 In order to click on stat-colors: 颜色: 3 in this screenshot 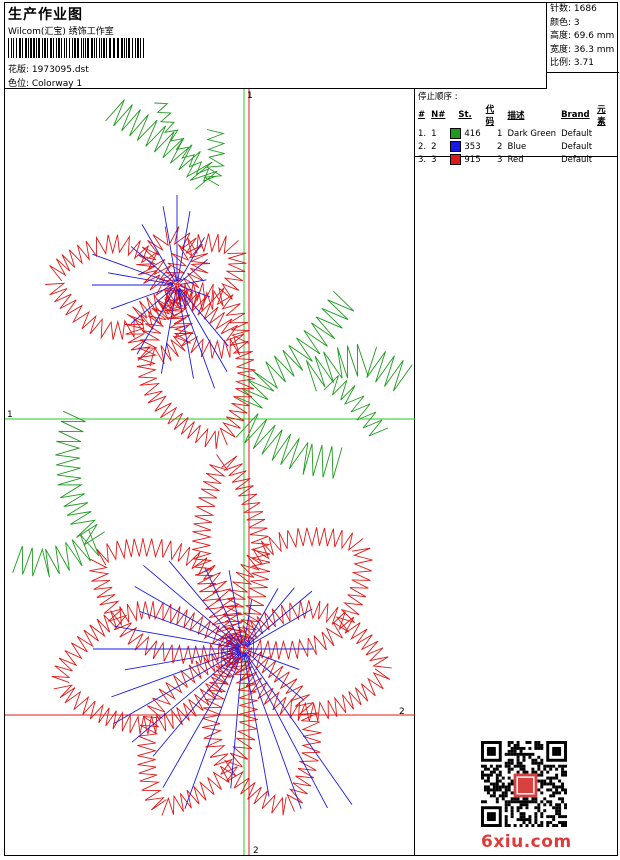, I will do `click(565, 22)`.